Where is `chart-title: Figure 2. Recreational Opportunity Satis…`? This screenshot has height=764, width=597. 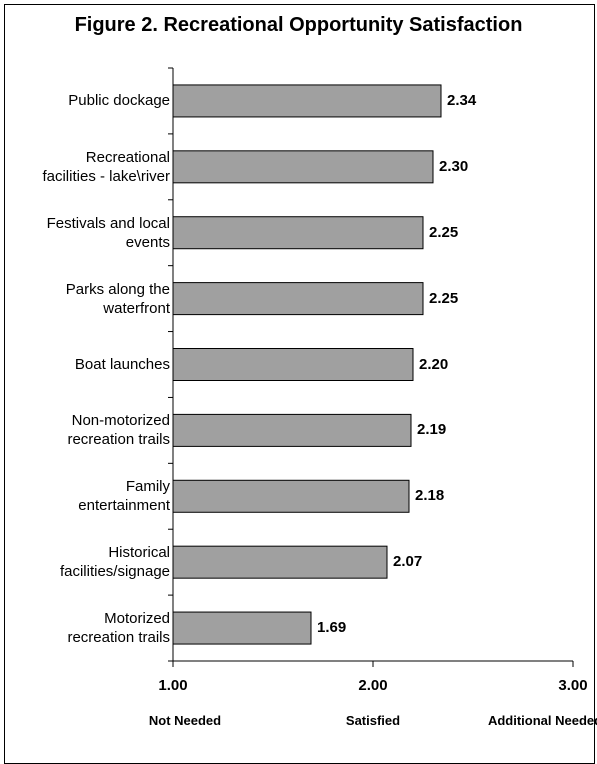 chart-title: Figure 2. Recreational Opportunity Satis… is located at coordinates (298, 25).